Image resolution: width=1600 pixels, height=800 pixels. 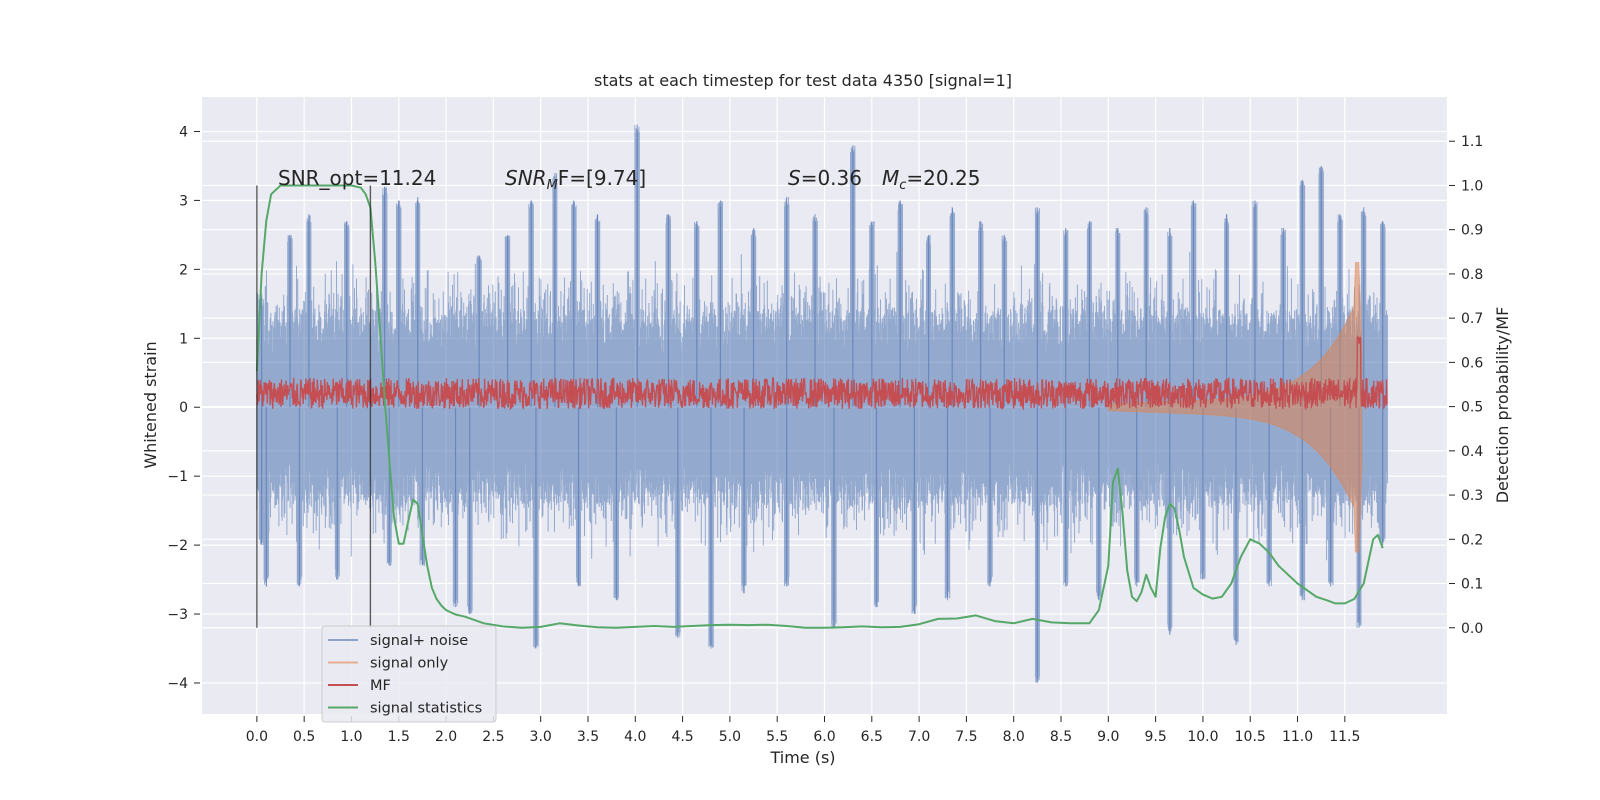 What do you see at coordinates (822, 372) in the screenshot?
I see `series-mf` at bounding box center [822, 372].